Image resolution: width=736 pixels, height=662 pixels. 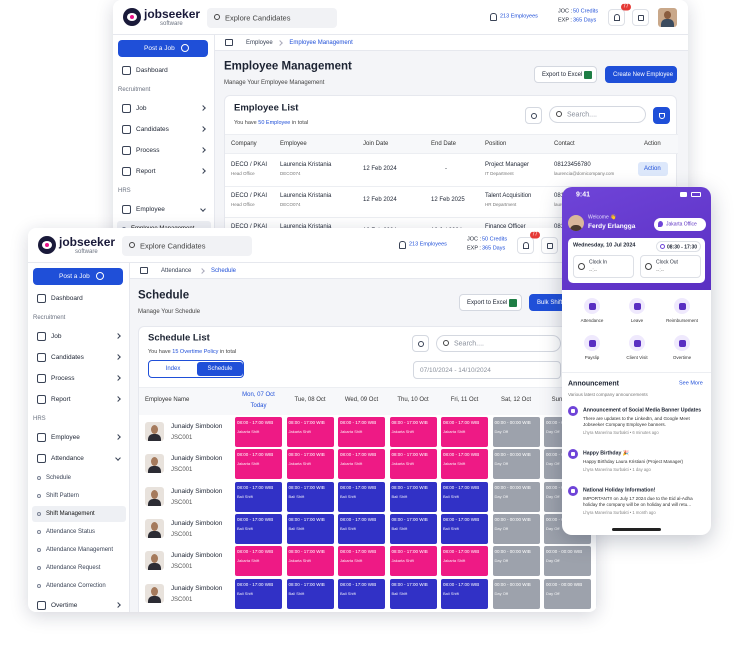 What do you see at coordinates (79, 550) in the screenshot?
I see `nav-item: Attendance Management` at bounding box center [79, 550].